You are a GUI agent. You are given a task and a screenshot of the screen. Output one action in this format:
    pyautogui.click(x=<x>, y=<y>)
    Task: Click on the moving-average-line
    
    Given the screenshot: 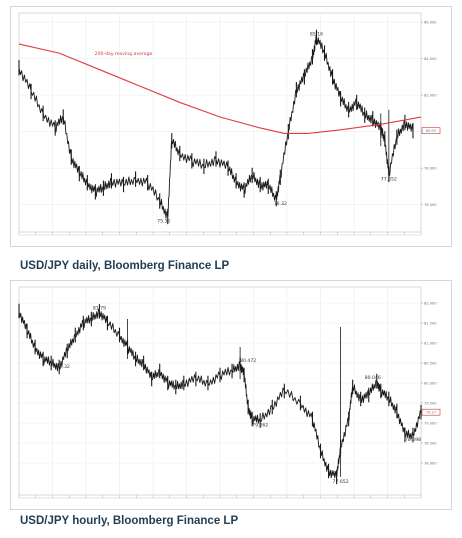 What is the action you would take?
    pyautogui.click(x=220, y=88)
    